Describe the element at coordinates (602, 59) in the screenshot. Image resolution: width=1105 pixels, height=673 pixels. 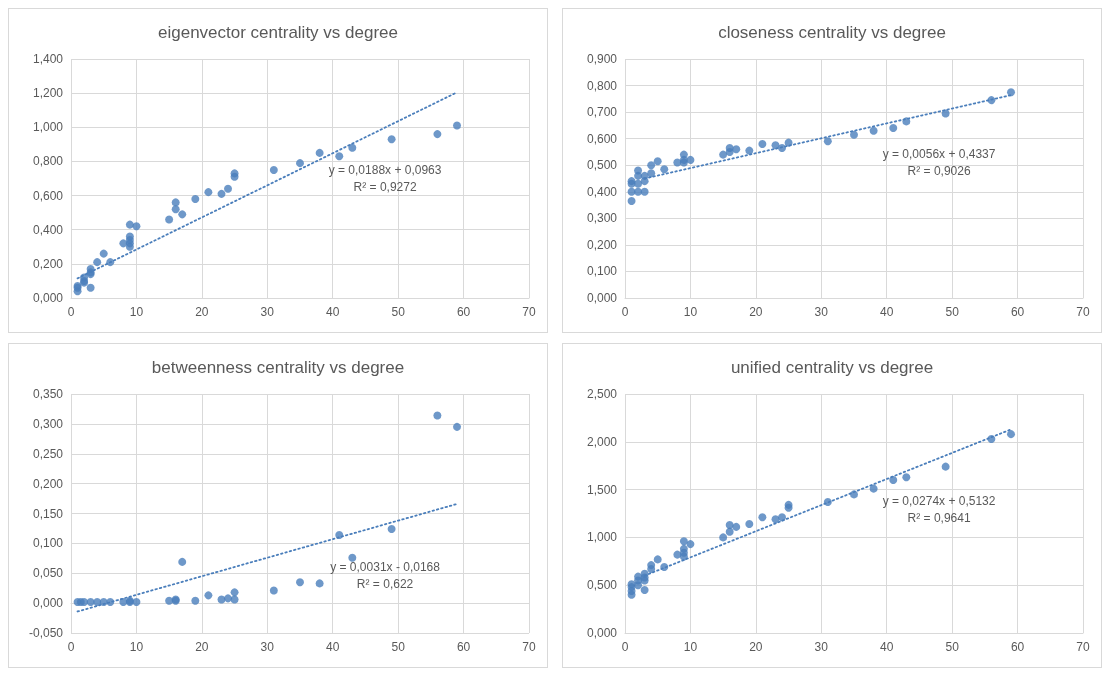
I see `y-tick-label: 0,900` at that location.